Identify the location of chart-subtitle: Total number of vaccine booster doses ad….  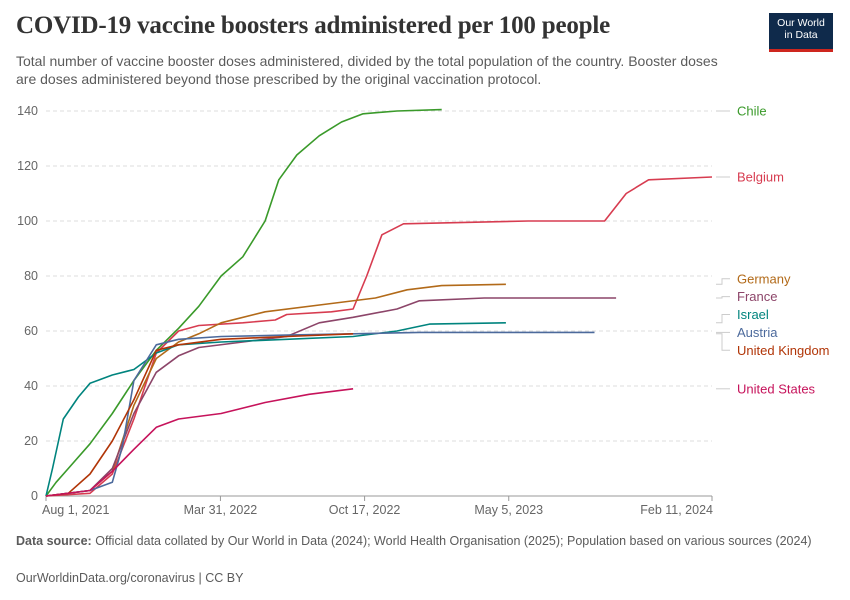
(367, 70).